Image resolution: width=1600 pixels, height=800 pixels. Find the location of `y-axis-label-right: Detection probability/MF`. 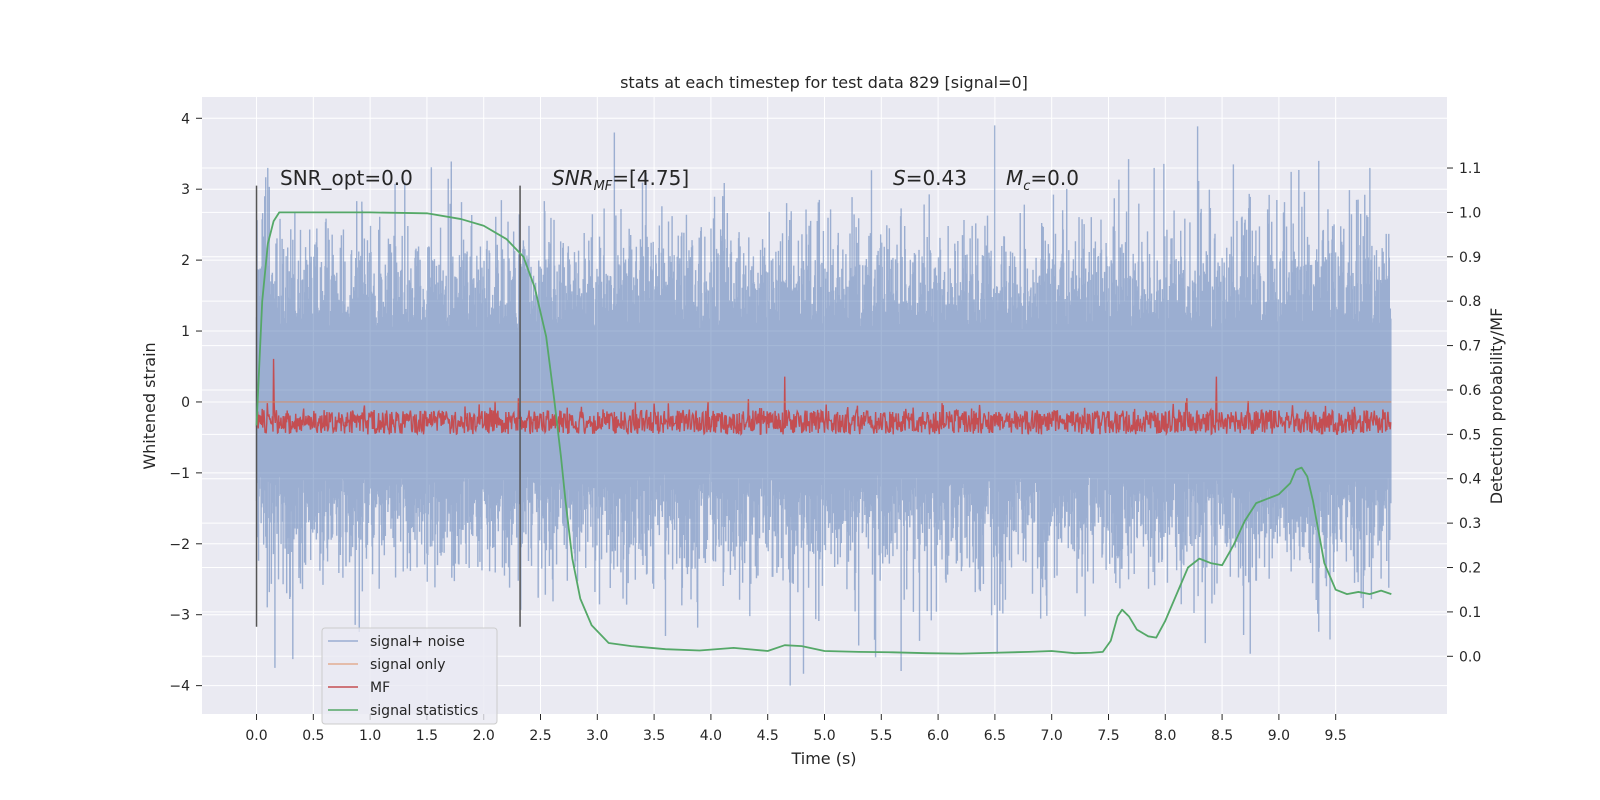

y-axis-label-right: Detection probability/MF is located at coordinates (1496, 406).